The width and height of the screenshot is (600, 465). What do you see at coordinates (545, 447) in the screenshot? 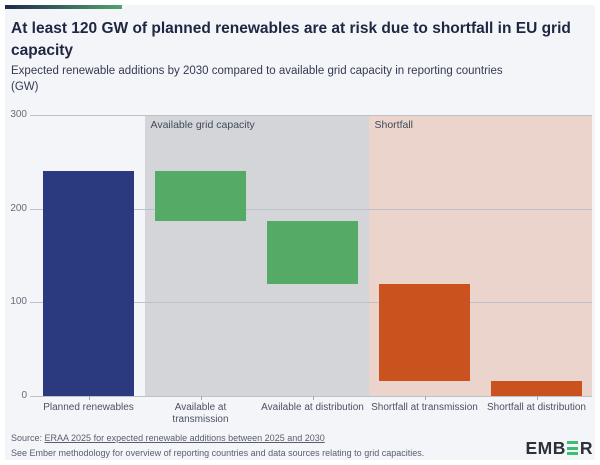
I see `ember-logo-text-pre: EMB` at bounding box center [545, 447].